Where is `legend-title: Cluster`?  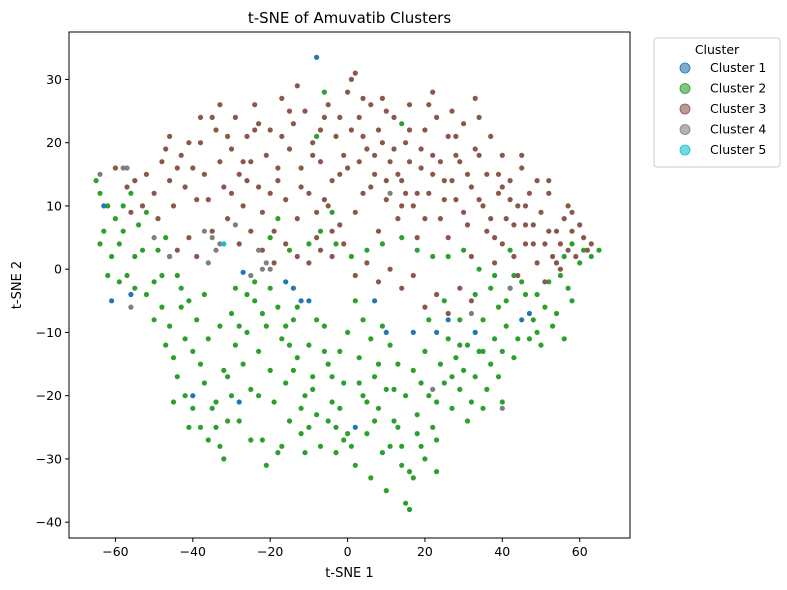
legend-title: Cluster is located at coordinates (717, 49).